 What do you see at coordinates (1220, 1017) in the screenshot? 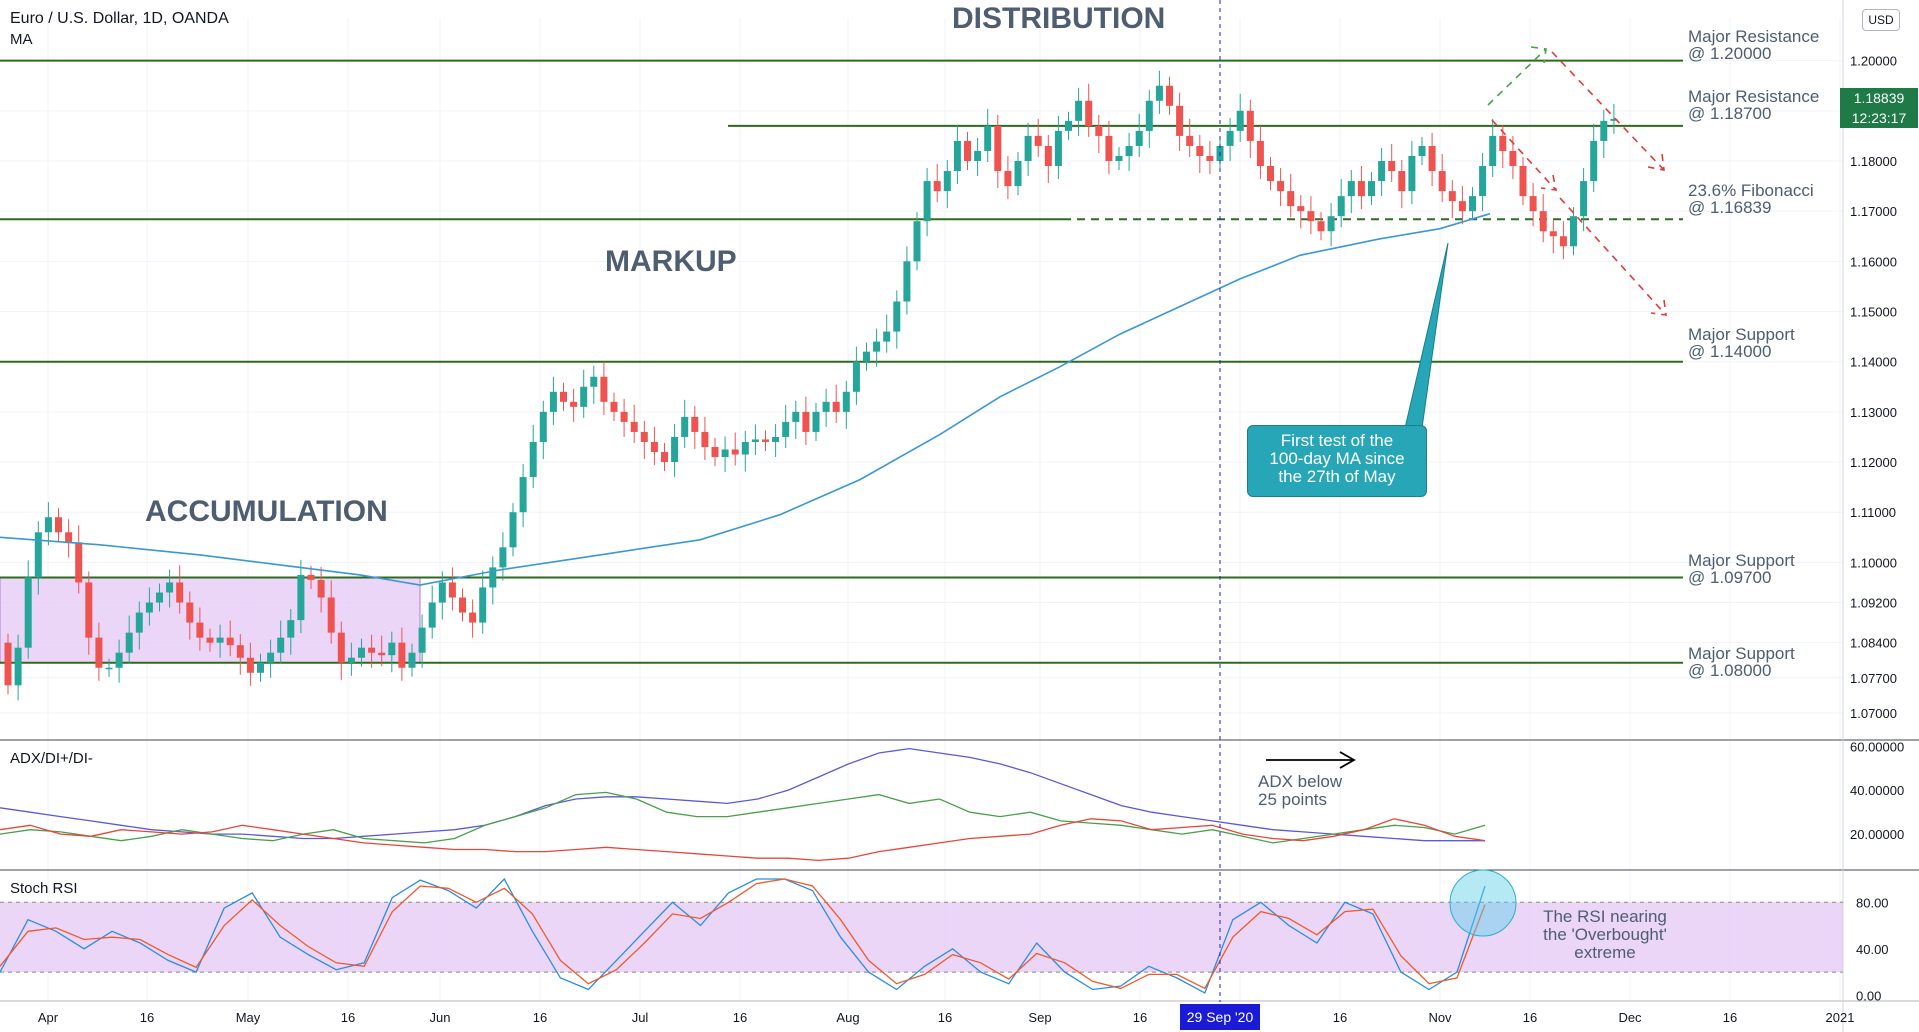
I see `date-marker-badge: 29 Sep '20` at bounding box center [1220, 1017].